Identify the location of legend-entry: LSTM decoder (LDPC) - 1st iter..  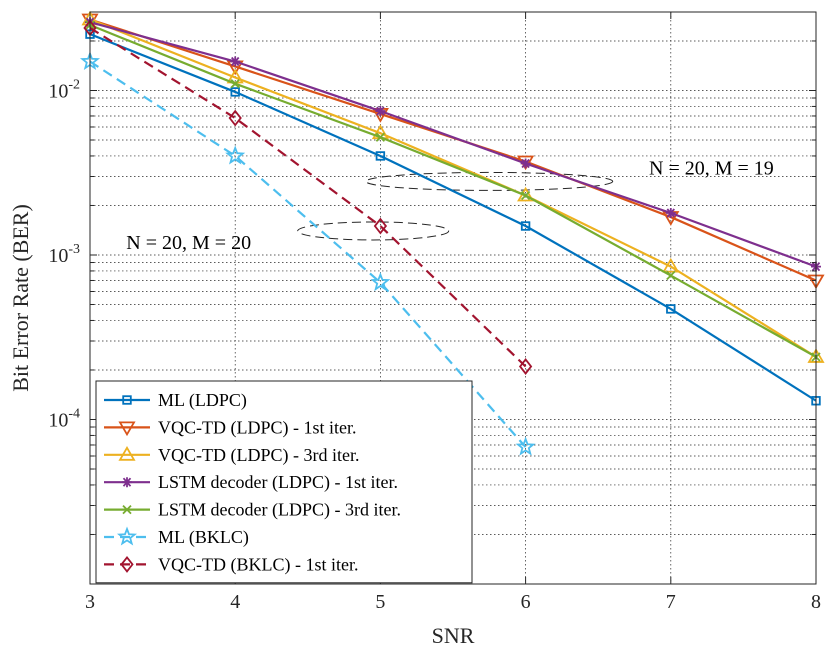
(251, 482).